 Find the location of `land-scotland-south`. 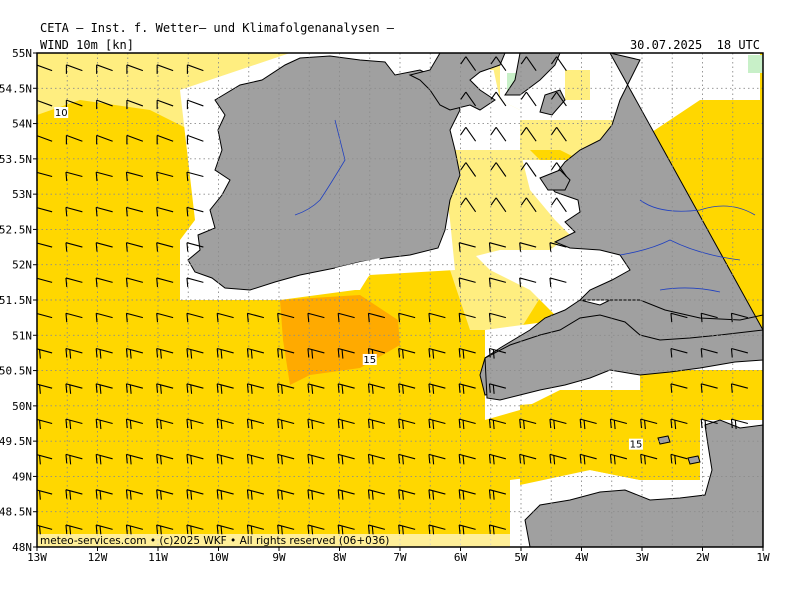

land-scotland-south is located at coordinates (532, 74).